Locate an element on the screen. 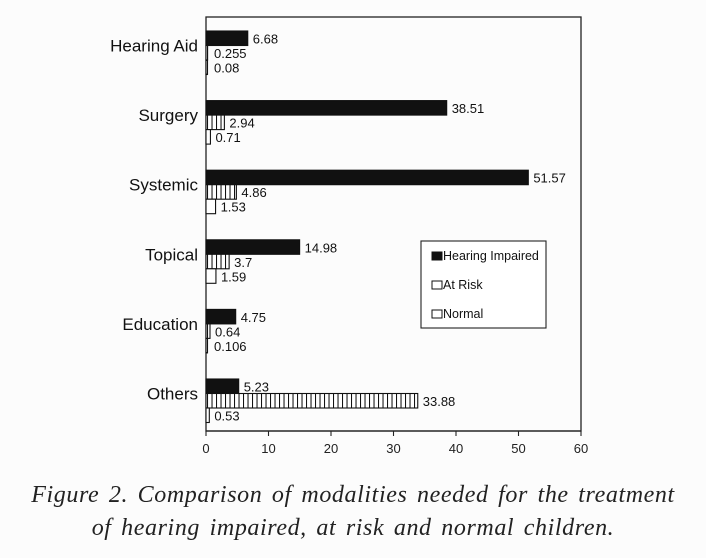 This screenshot has width=706, height=558. value-label: 0.53 is located at coordinates (226, 416).